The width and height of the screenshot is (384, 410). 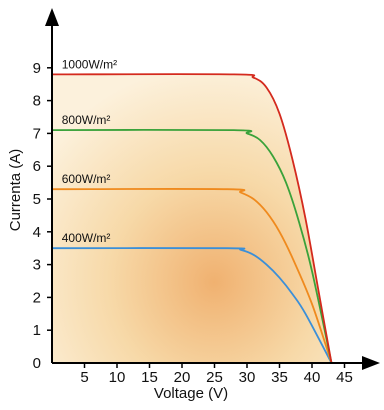 I want to click on series-label-1000w: 1000W/m², so click(x=89, y=64).